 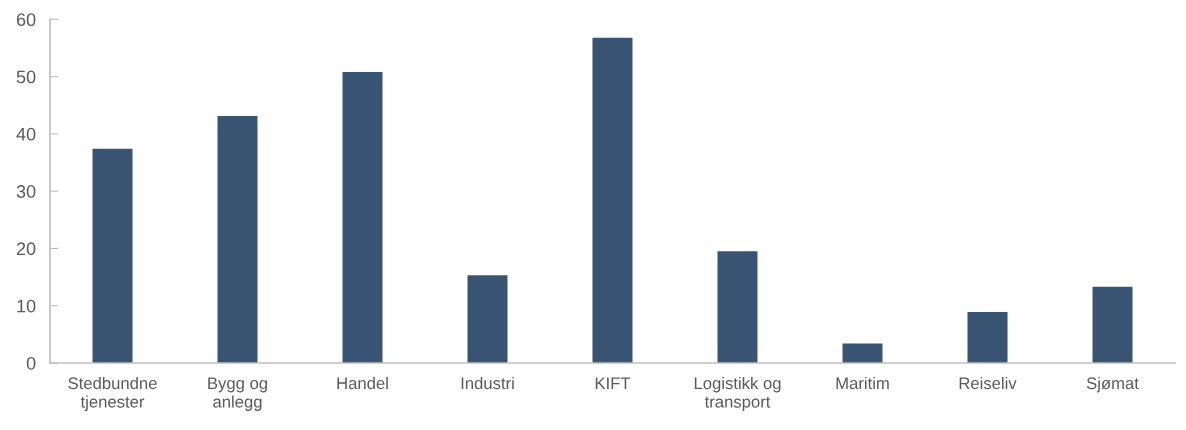 I want to click on x-tick-label: Bygg og anlegg, so click(x=238, y=394).